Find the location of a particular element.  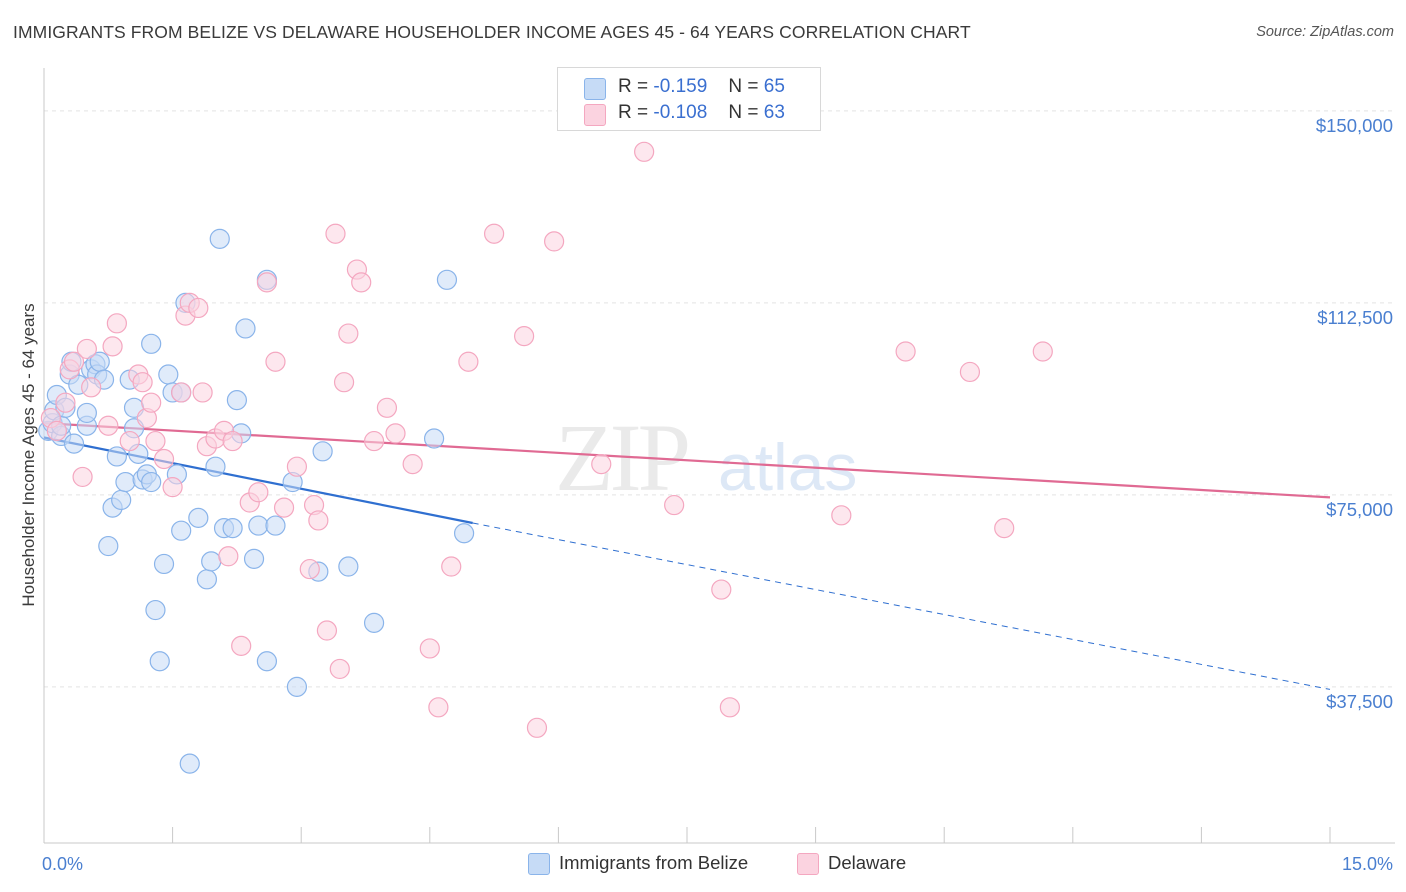

n-label: N = is located at coordinates (743, 86).